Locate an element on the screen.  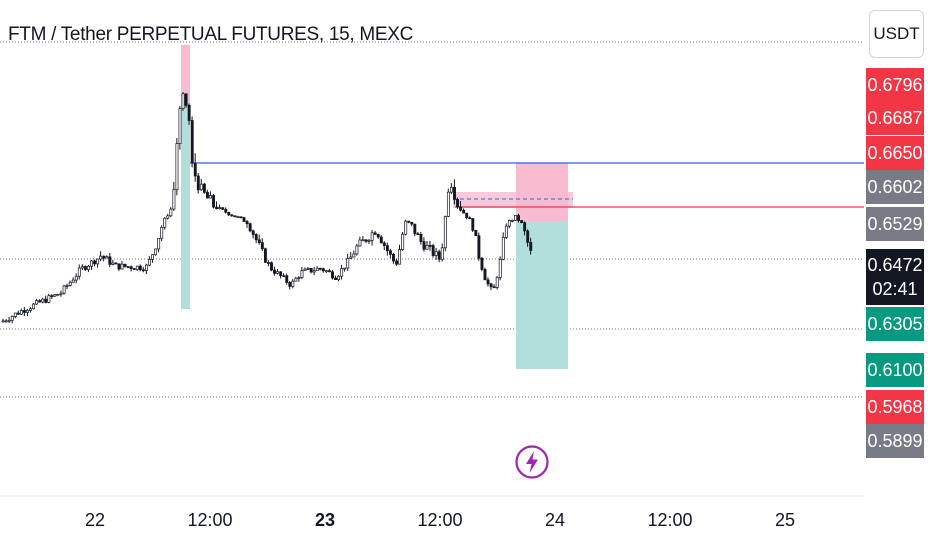
price-label: 0.6305 is located at coordinates (895, 324).